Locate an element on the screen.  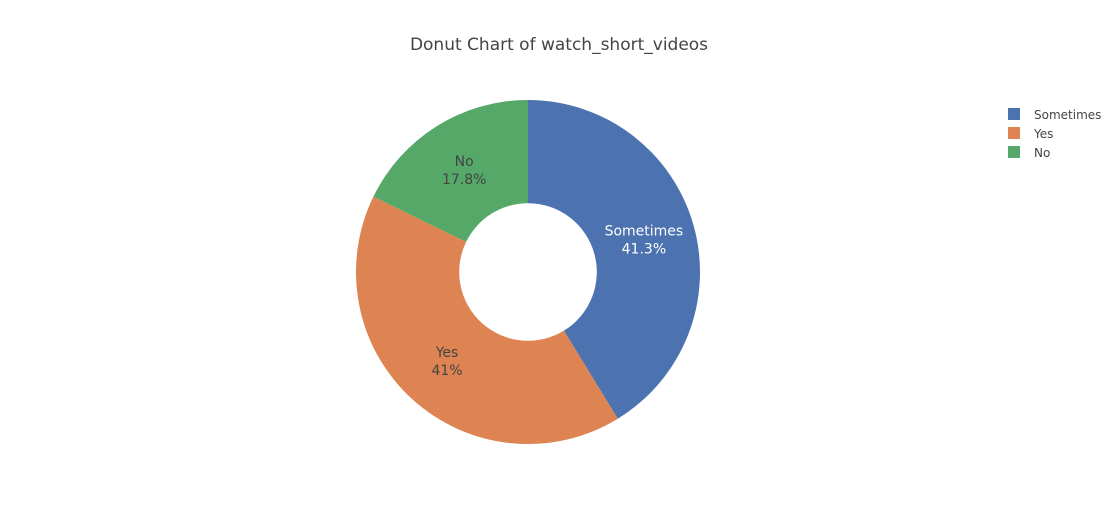
slice-percent-no: 17.8% is located at coordinates (464, 180).